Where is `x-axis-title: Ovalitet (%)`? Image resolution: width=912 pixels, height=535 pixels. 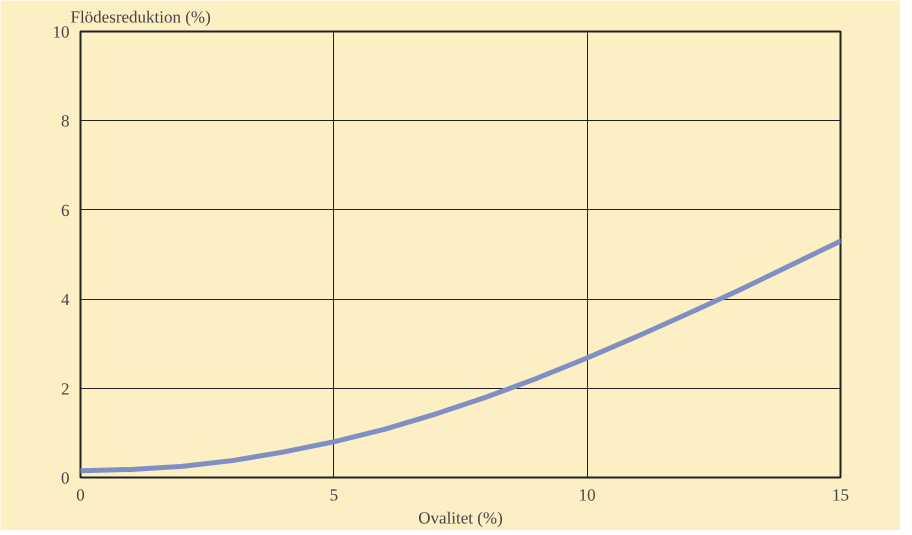 x-axis-title: Ovalitet (%) is located at coordinates (460, 518).